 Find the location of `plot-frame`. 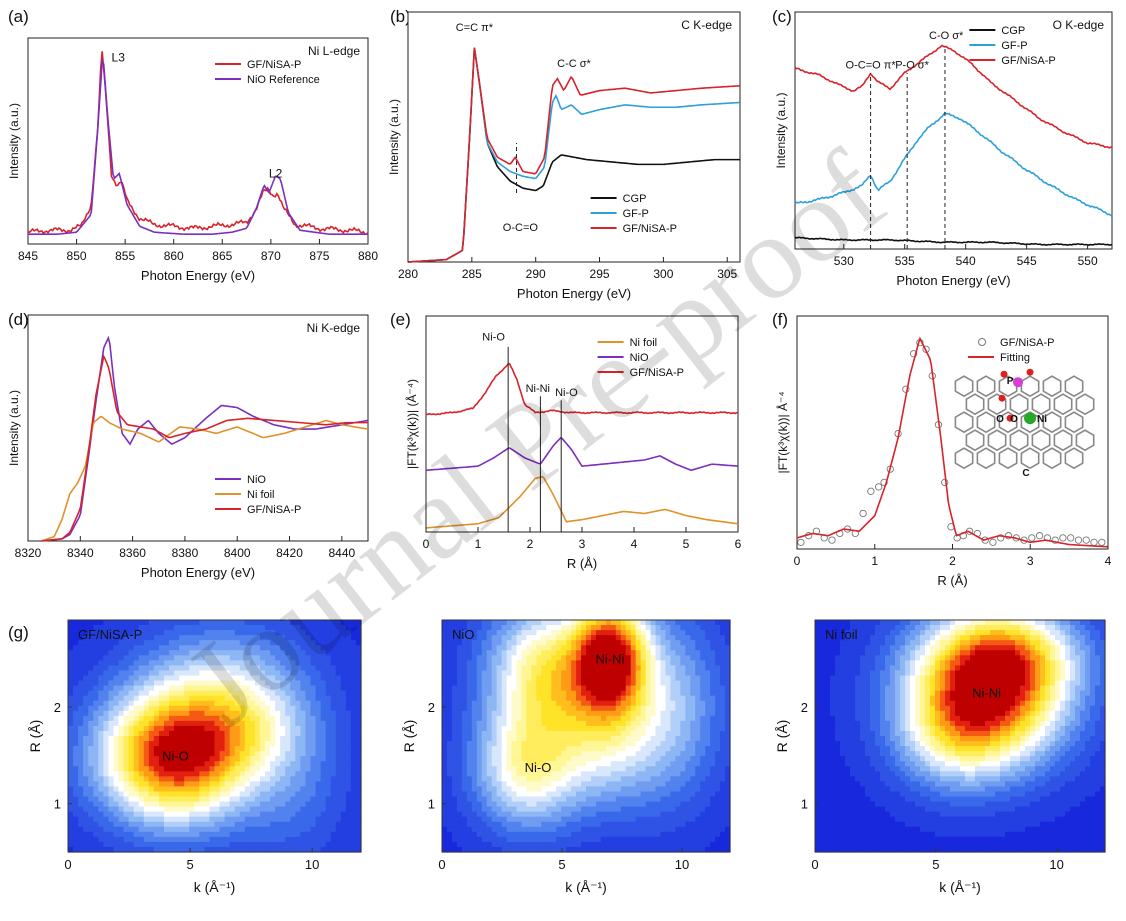

plot-frame is located at coordinates (952, 432).